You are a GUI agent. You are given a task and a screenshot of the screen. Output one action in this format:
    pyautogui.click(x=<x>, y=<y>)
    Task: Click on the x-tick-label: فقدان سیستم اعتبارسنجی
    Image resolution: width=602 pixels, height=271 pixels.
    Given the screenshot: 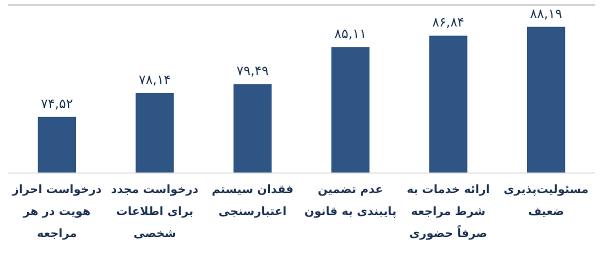 What is the action you would take?
    pyautogui.click(x=252, y=200)
    